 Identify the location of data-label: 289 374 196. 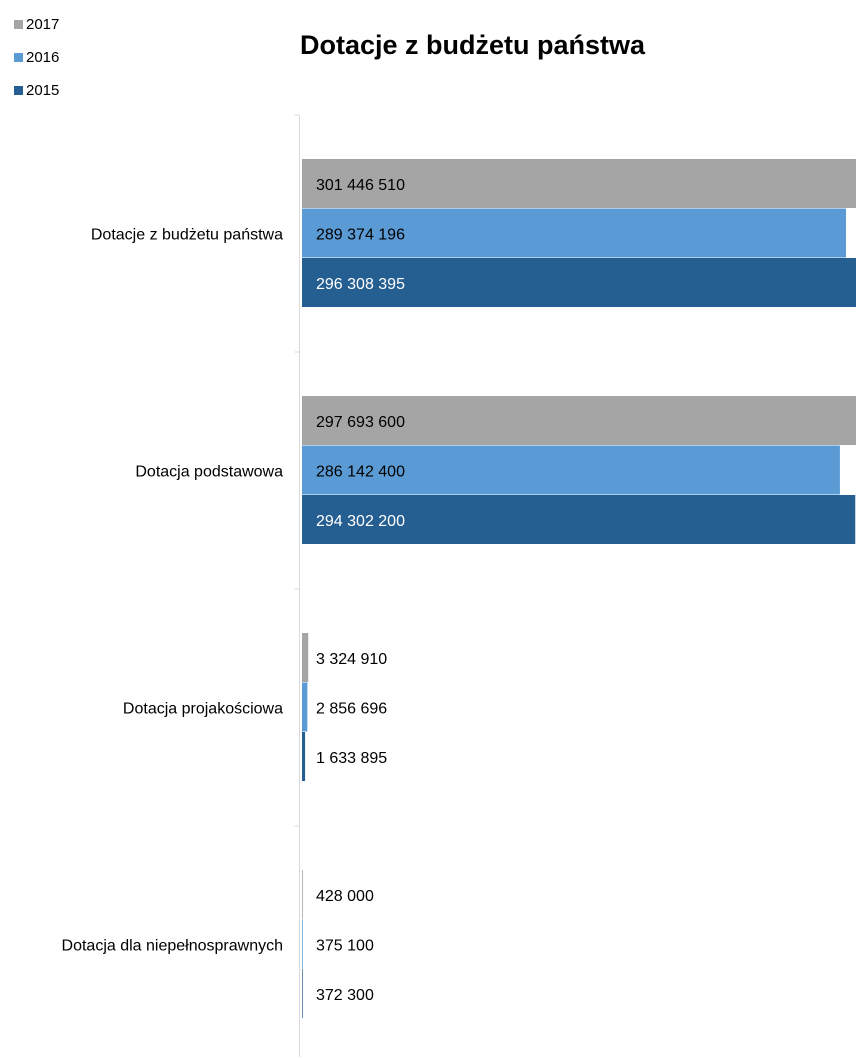
(360, 234).